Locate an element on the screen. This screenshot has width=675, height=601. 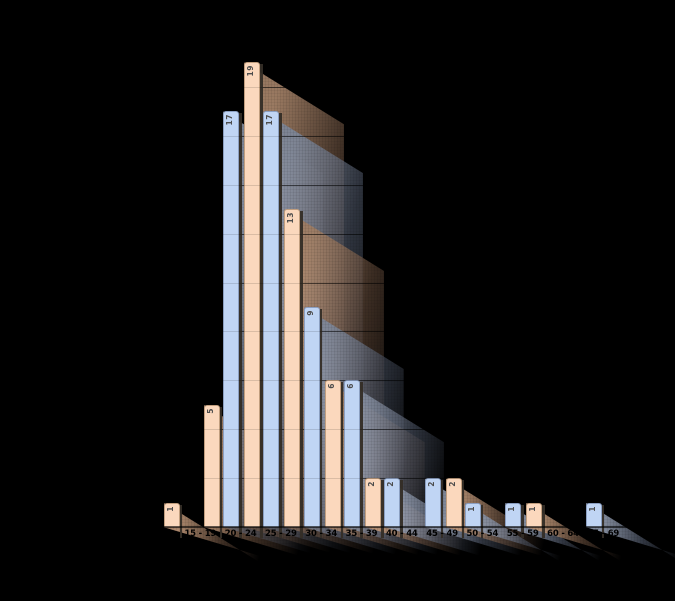
x-axis-label-55-59: 55 - 59 is located at coordinates (522, 534).